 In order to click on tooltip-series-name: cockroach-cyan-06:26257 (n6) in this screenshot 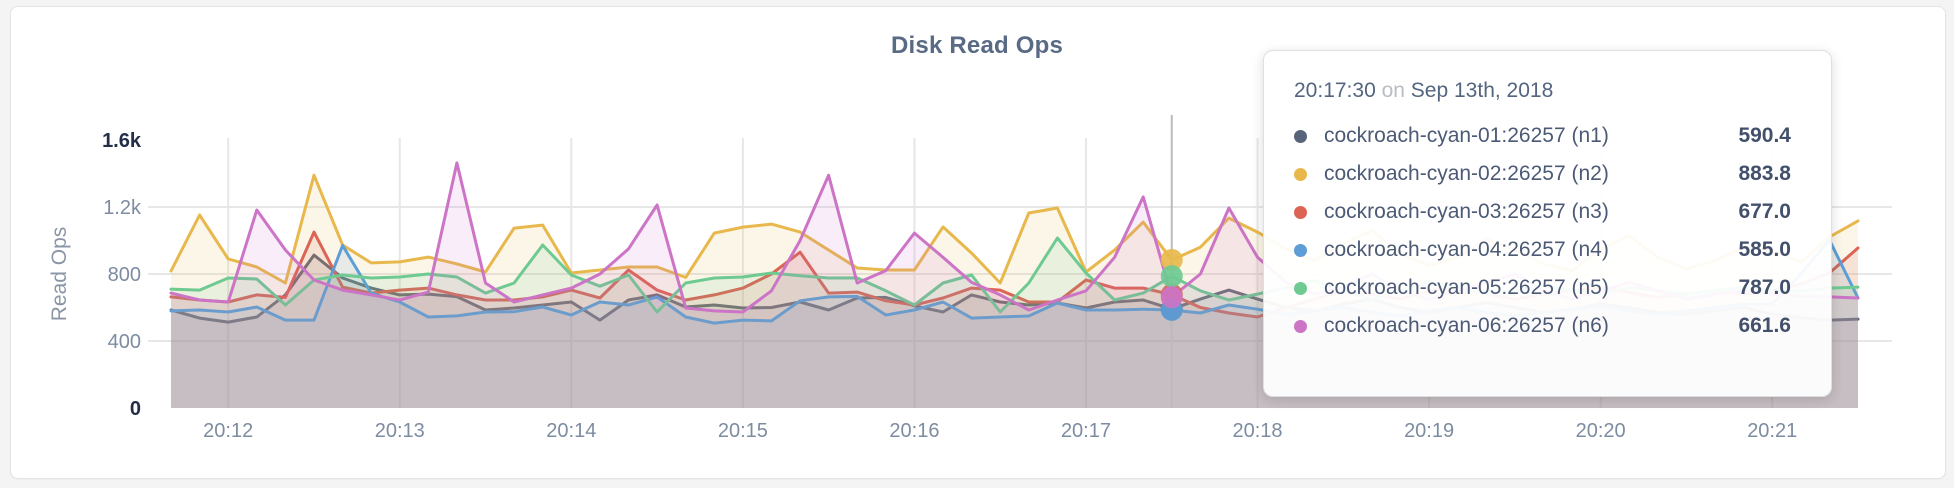, I will do `click(1466, 325)`.